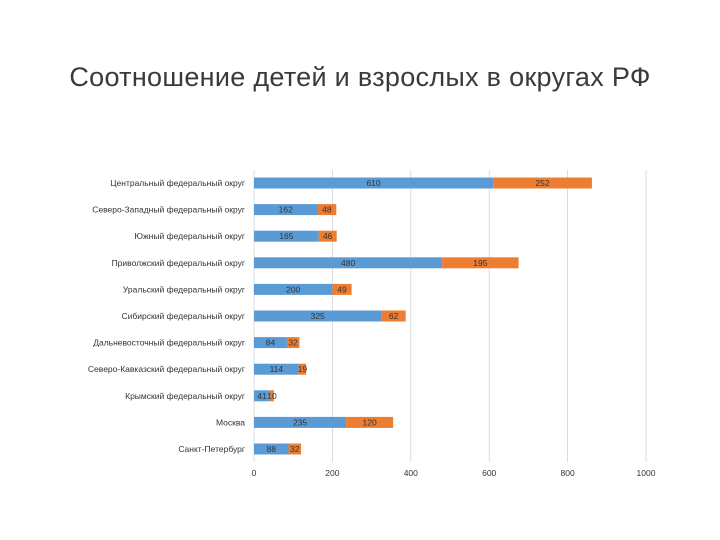  What do you see at coordinates (230, 422) in the screenshot?
I see `category-label: Москва` at bounding box center [230, 422].